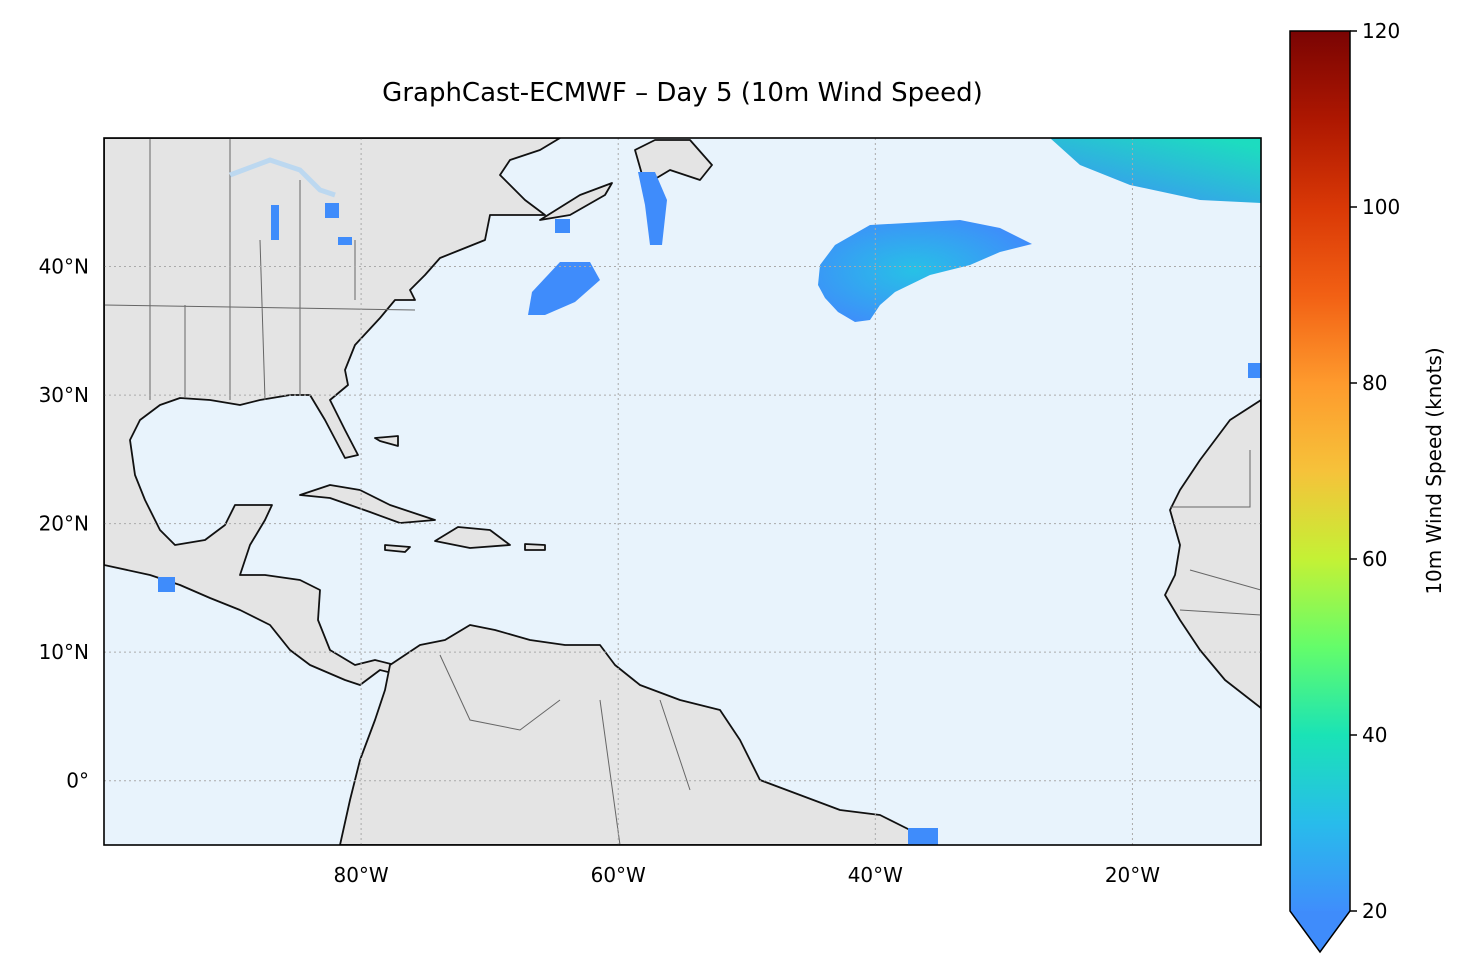  Describe the element at coordinates (925, 271) in the screenshot. I see `wind-region-central-atlantic` at that location.